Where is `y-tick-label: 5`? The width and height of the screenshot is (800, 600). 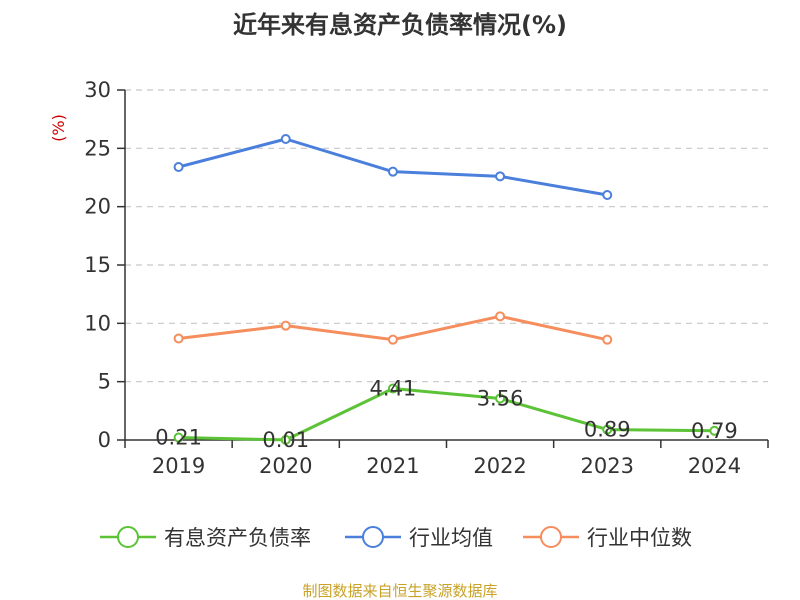 y-tick-label: 5 is located at coordinates (104, 382).